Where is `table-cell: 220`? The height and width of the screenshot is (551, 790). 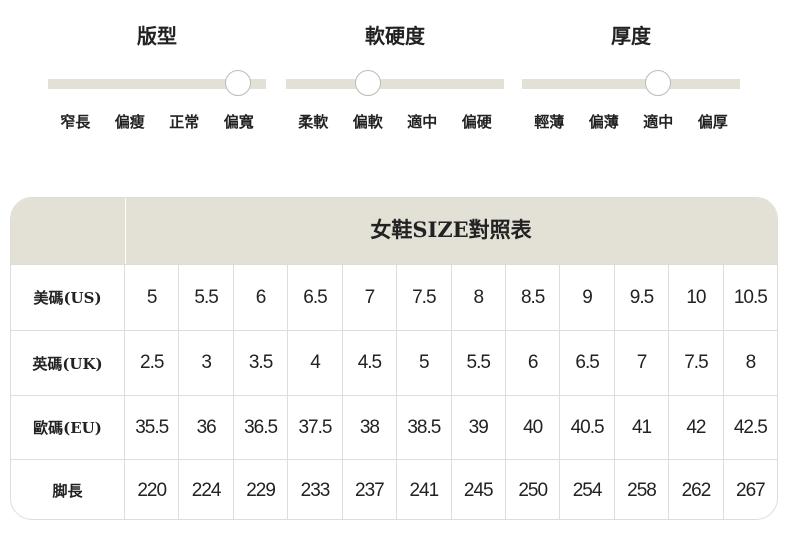 table-cell: 220 is located at coordinates (152, 489).